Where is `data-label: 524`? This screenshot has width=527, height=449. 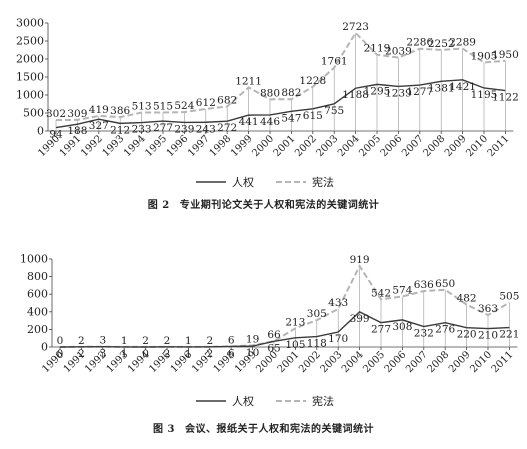 data-label: 524 is located at coordinates (184, 106).